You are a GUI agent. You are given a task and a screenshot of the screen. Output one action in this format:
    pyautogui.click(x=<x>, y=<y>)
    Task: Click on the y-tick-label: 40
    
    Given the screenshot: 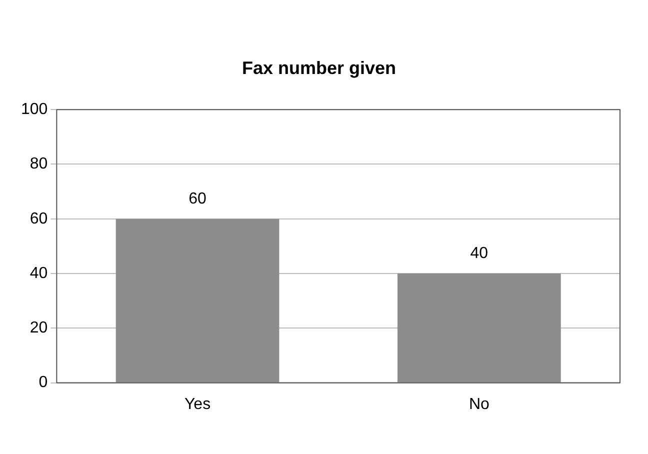 What is the action you would take?
    pyautogui.click(x=39, y=273)
    